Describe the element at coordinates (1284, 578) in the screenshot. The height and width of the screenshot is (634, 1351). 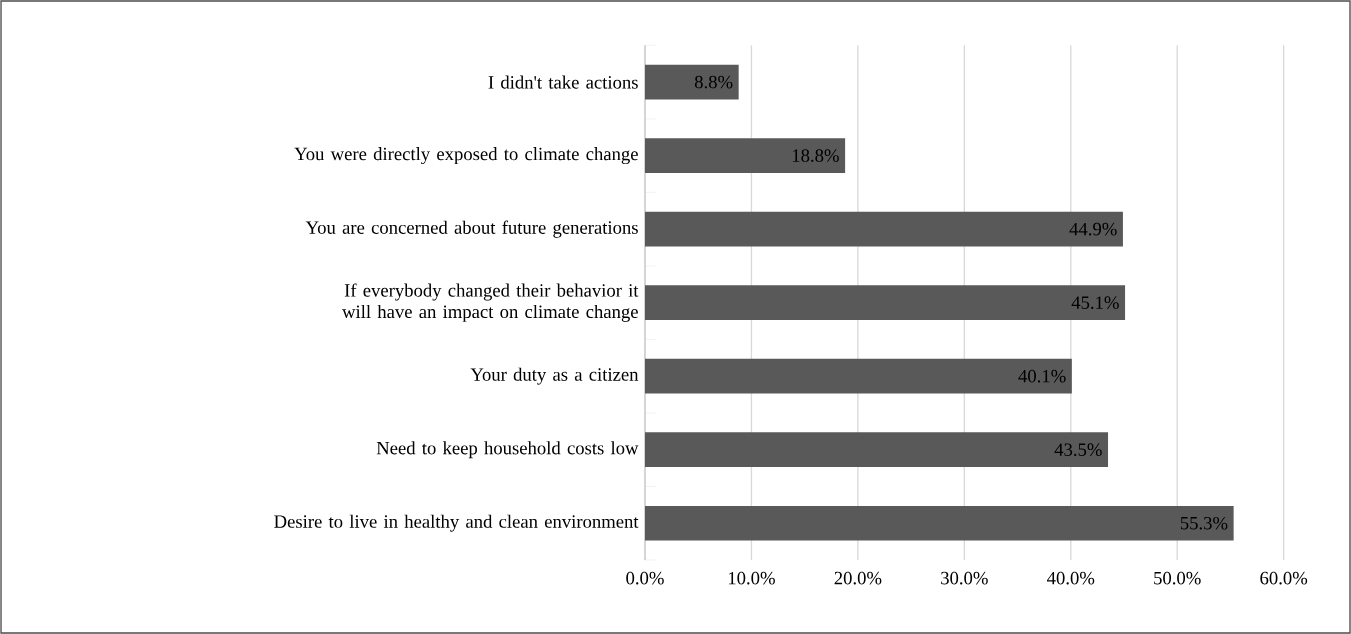
I see `x-tick-label: 60.0%` at that location.